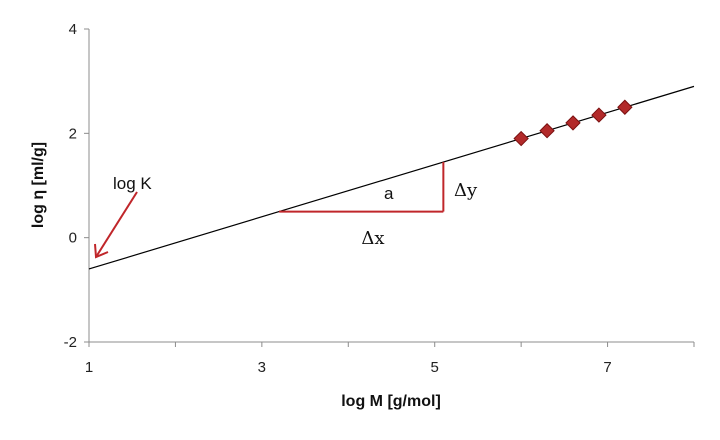  Describe the element at coordinates (362, 187) in the screenshot. I see `slope-triangle` at that location.